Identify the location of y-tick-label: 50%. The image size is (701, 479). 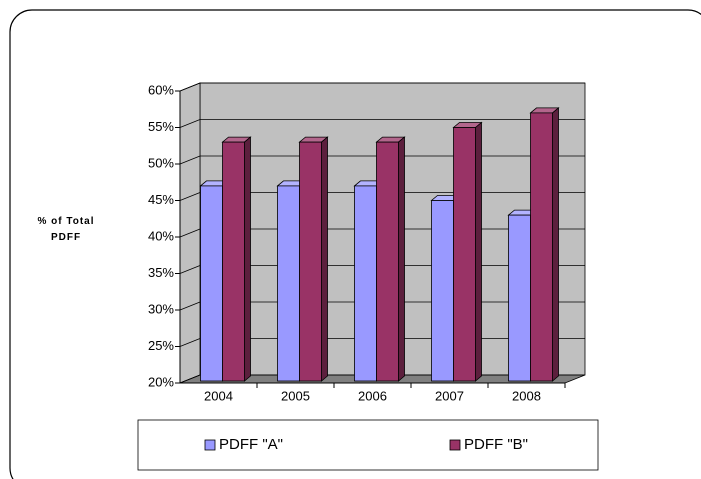
(161, 162).